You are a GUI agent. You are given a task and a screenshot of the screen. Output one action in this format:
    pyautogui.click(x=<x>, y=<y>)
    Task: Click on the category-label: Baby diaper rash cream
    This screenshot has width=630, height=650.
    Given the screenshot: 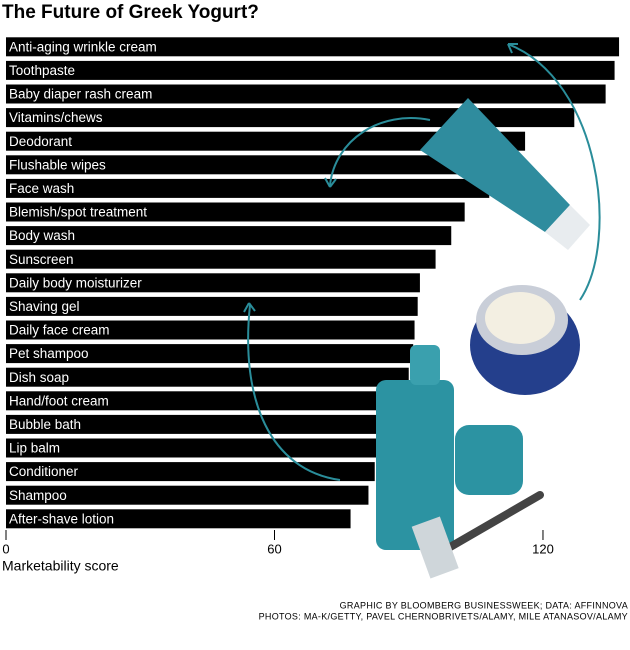 What is the action you would take?
    pyautogui.click(x=80, y=94)
    